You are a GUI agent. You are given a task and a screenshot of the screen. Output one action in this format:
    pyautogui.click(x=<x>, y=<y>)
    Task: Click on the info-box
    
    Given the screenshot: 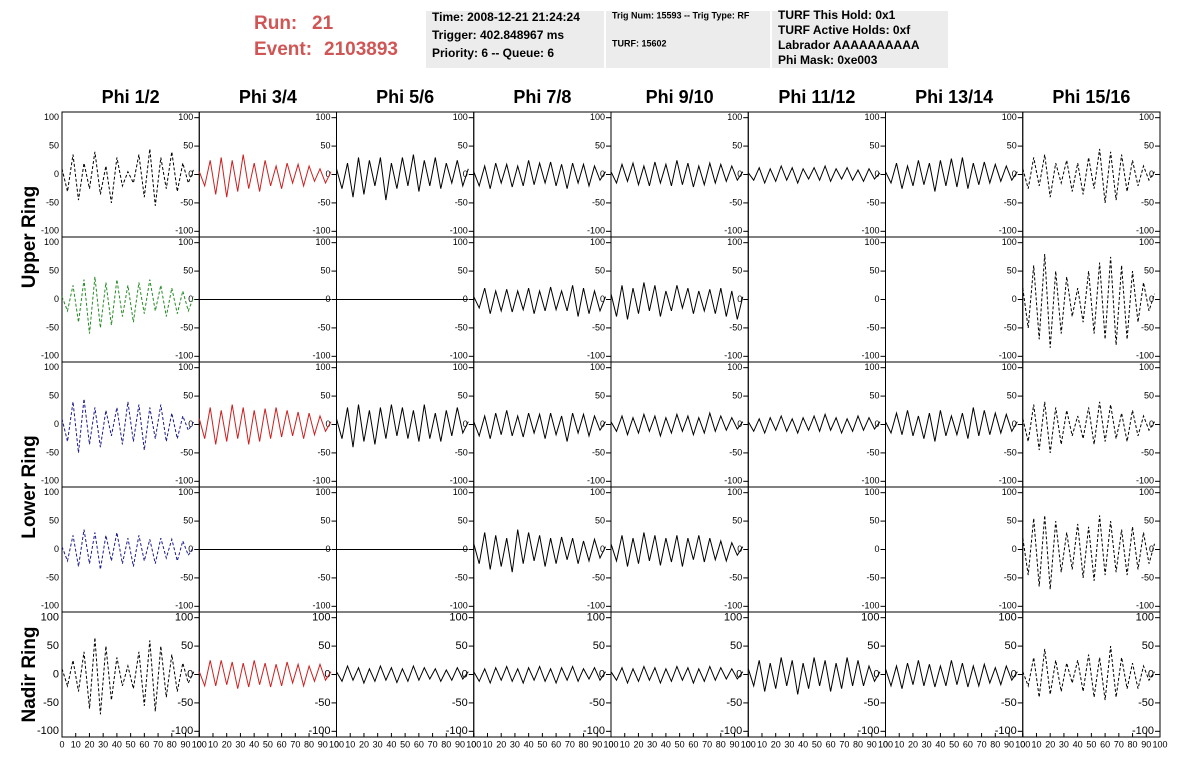 What is the action you would take?
    pyautogui.click(x=860, y=39)
    